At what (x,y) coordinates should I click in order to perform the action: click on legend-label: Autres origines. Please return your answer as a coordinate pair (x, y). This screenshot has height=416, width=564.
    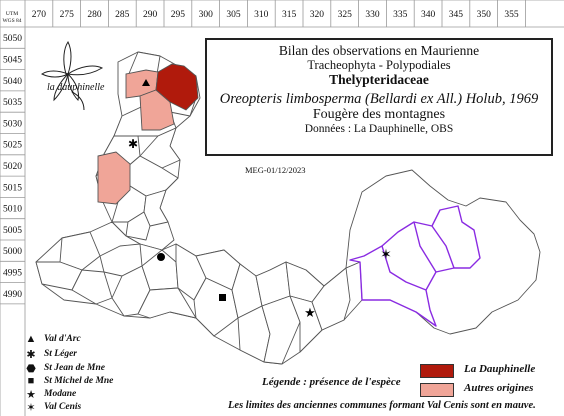
    Looking at the image, I should click on (499, 388).